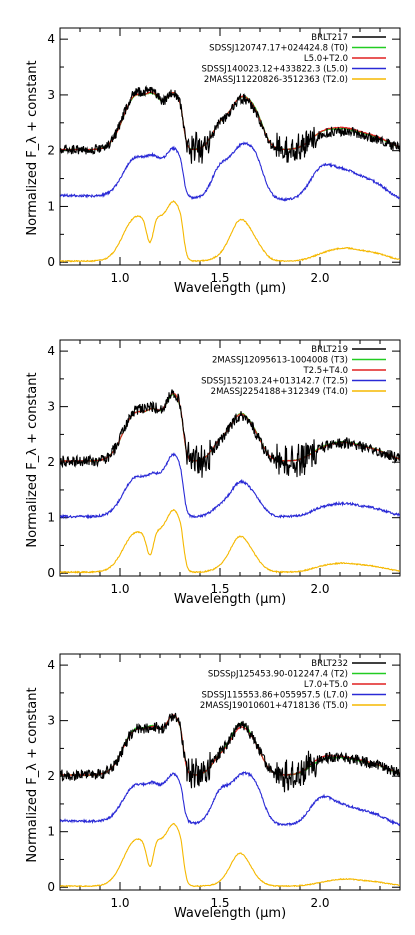 This screenshot has height=935, width=415. I want to click on legend-label: SDSSJ140023.12+433822.3 (L5.0), so click(275, 70).